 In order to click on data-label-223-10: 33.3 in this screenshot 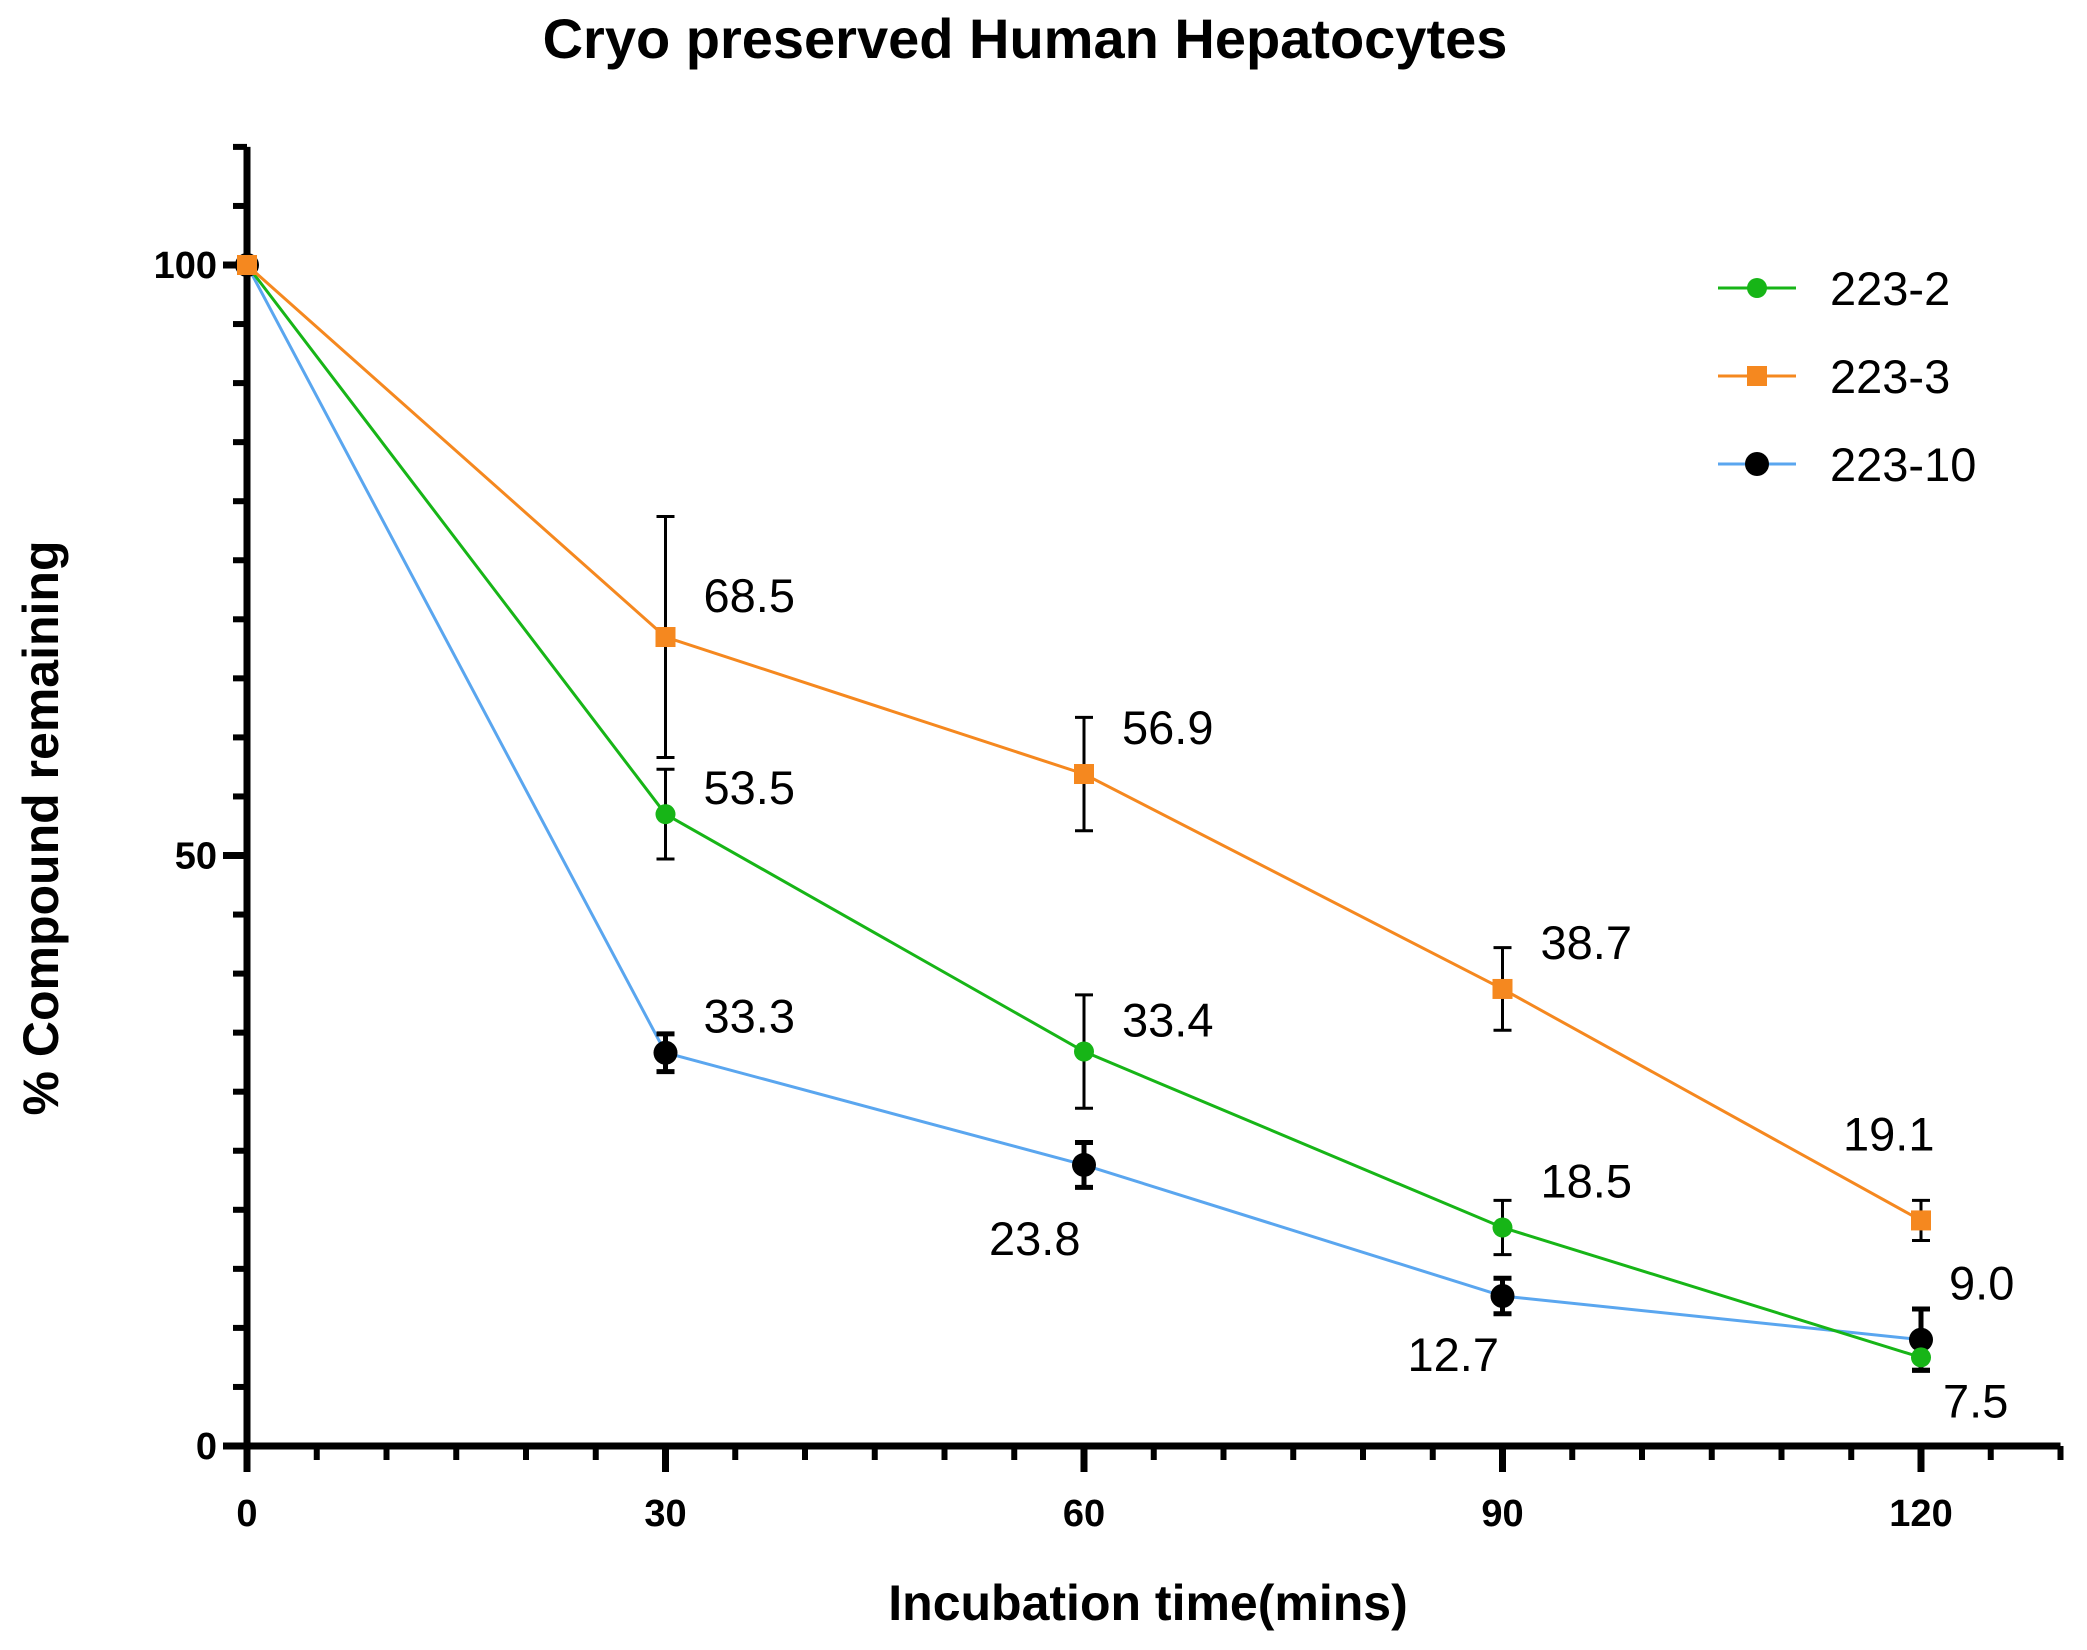, I will do `click(749, 1016)`.